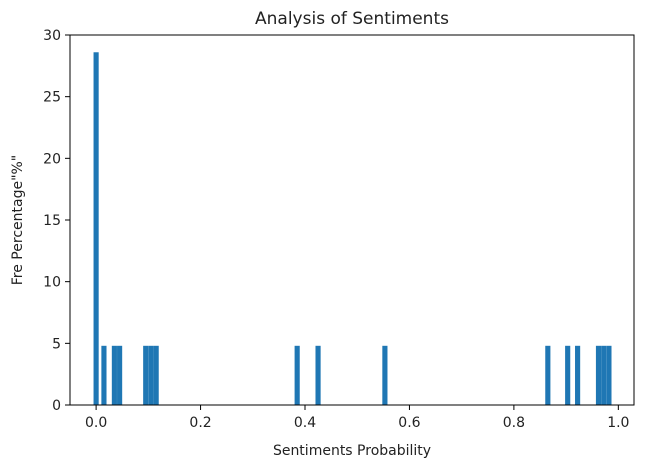 This screenshot has height=467, width=647. Describe the element at coordinates (357, 418) in the screenshot. I see `x-axis-ticks: 0.0 0.2 0.4 0.6 0.8 1.0` at that location.